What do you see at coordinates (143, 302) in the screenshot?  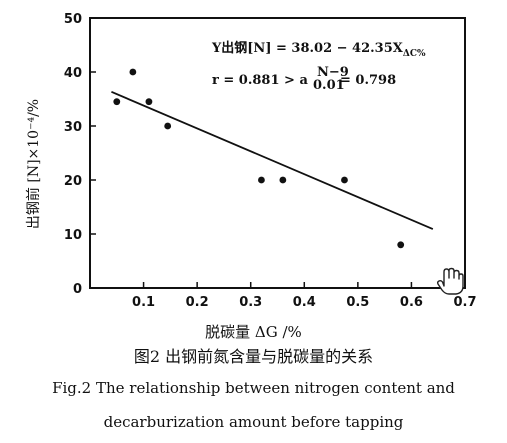 I see `x-tick-label: 0.1` at bounding box center [143, 302].